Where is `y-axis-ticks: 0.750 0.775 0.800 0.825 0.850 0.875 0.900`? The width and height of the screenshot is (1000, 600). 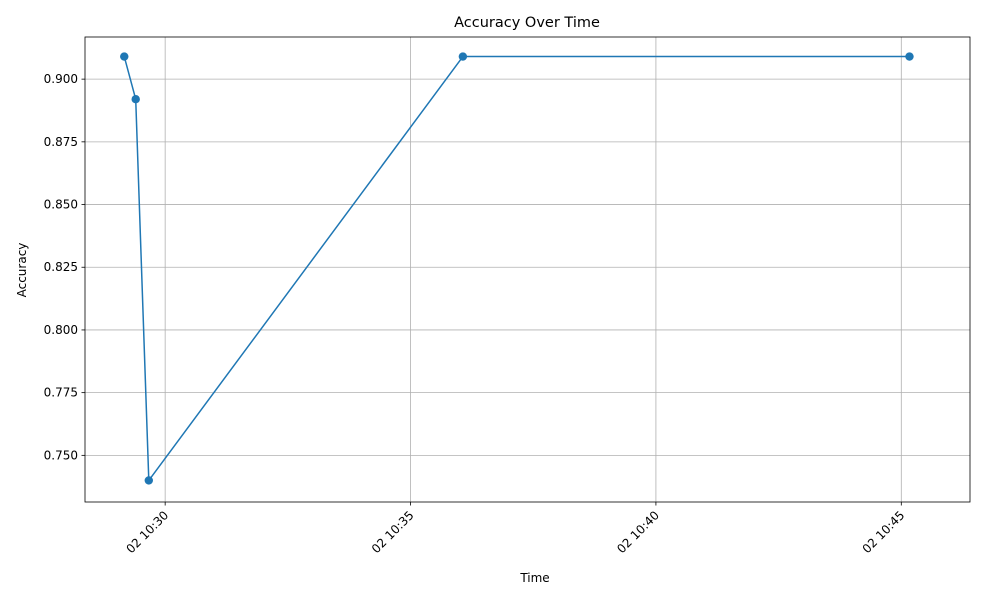
y-axis-ticks: 0.750 0.775 0.800 0.825 0.850 0.875 0.900 is located at coordinates (64, 267).